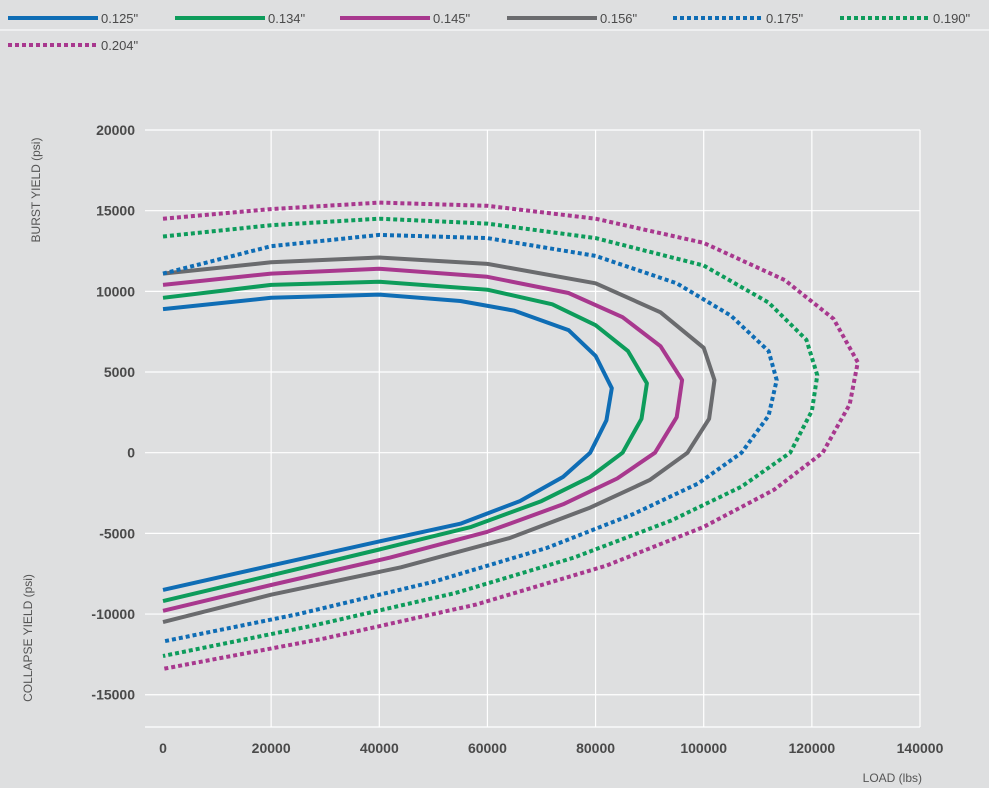 This screenshot has height=788, width=989. What do you see at coordinates (120, 45) in the screenshot?
I see `legend-label: 0.204"` at bounding box center [120, 45].